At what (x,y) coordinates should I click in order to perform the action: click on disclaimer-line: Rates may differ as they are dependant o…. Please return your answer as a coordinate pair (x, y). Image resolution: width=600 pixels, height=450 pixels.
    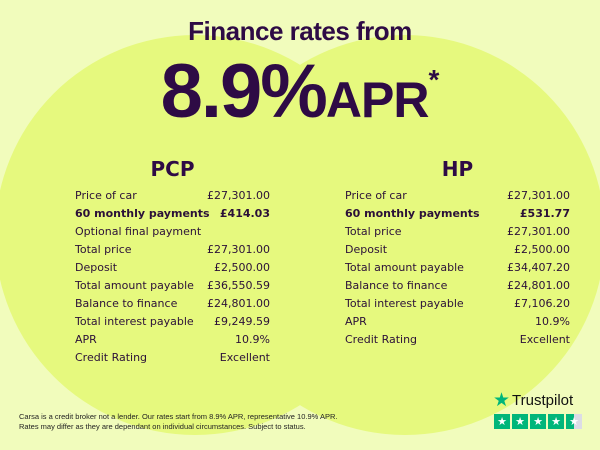
    Looking at the image, I should click on (162, 426).